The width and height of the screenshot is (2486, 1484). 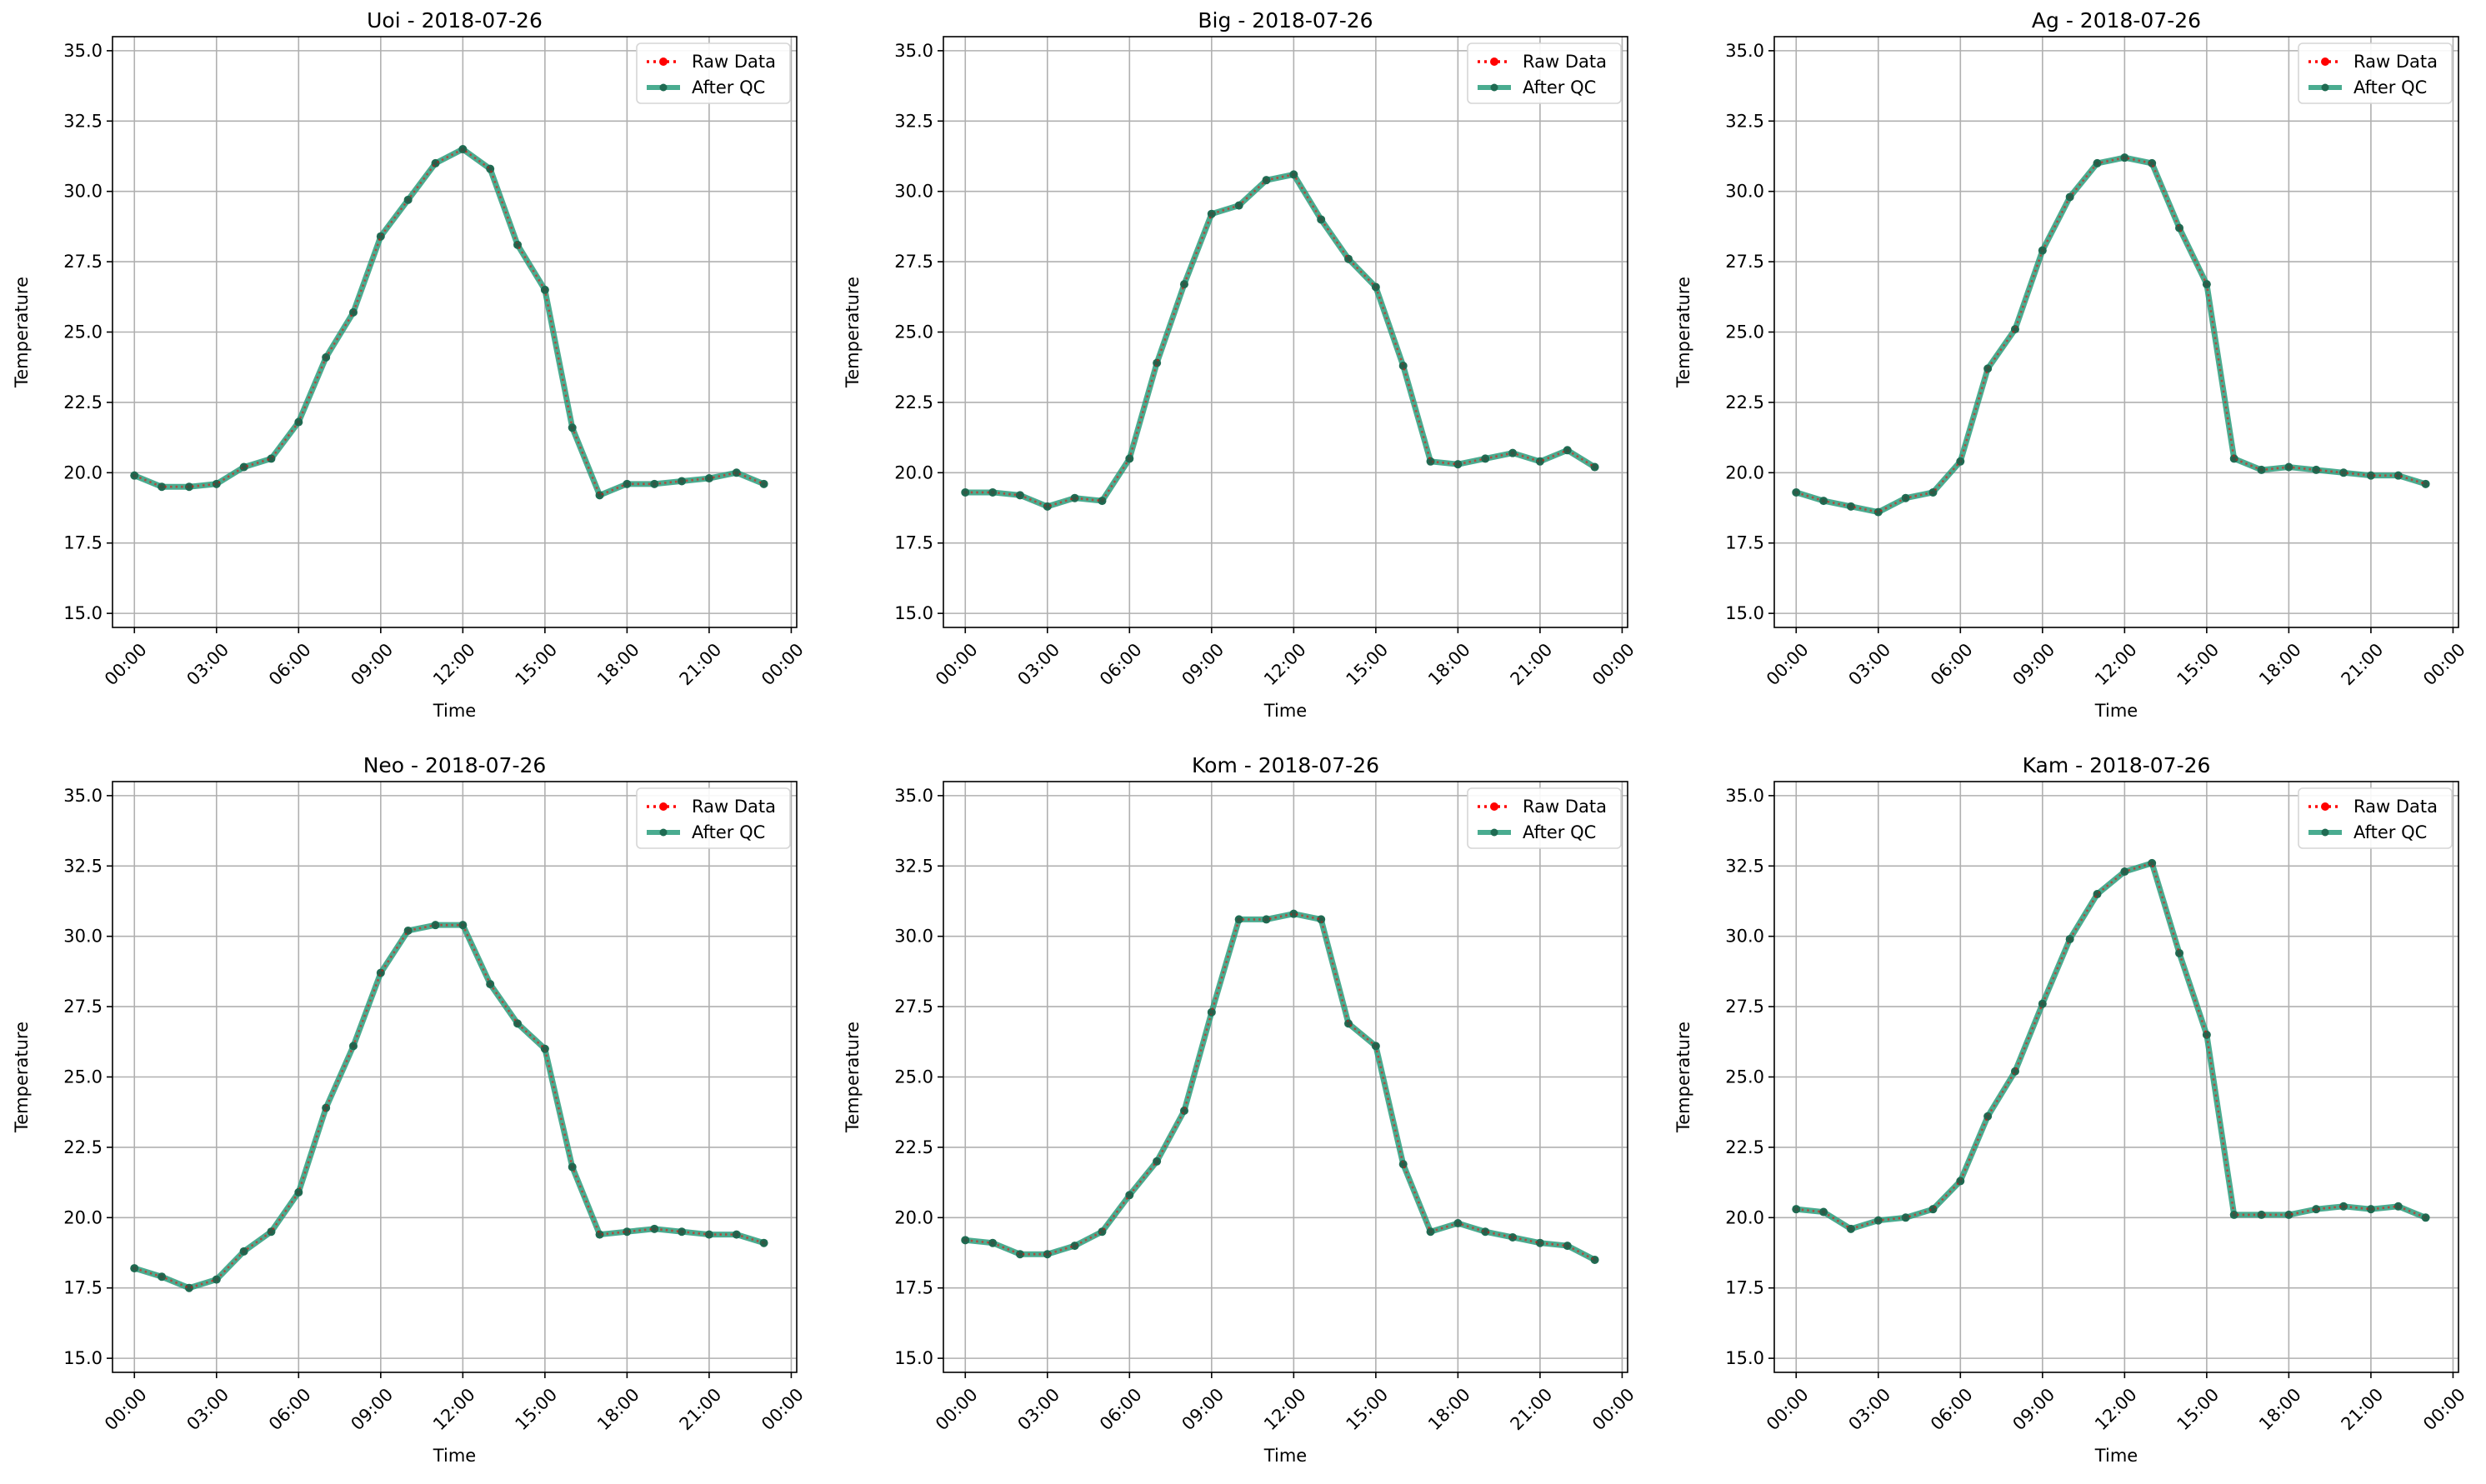 What do you see at coordinates (913, 796) in the screenshot?
I see `y-tick-label: 35.0` at bounding box center [913, 796].